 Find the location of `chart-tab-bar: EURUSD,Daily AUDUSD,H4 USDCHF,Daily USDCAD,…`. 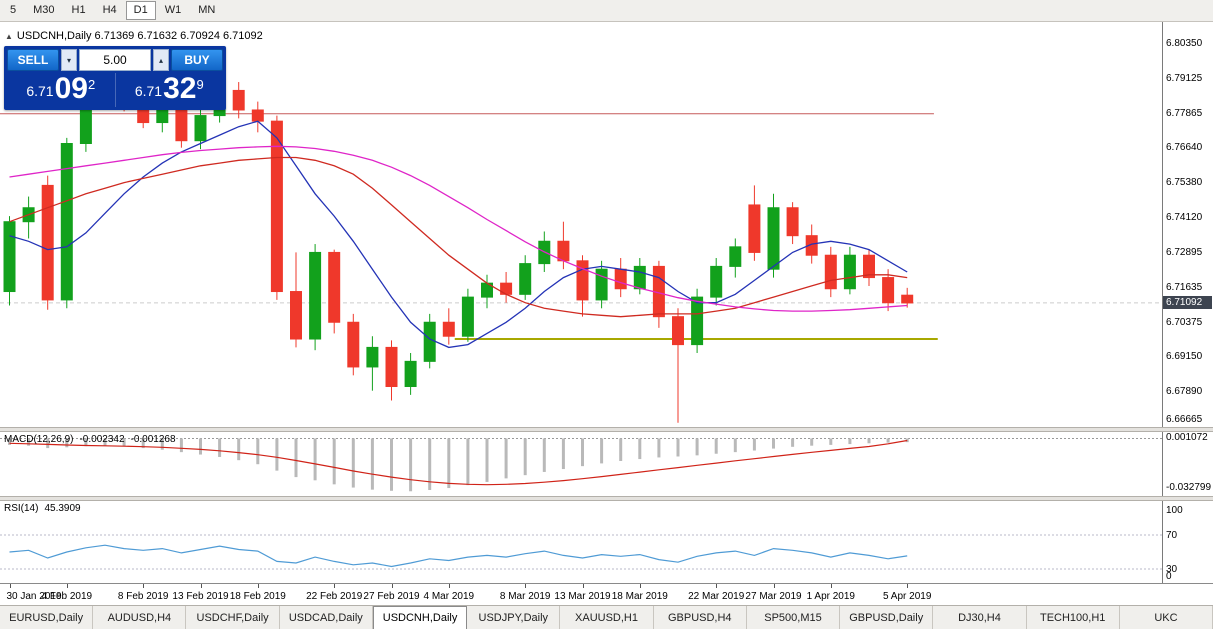

chart-tab-bar: EURUSD,Daily AUDUSD,H4 USDCHF,Daily USDCAD,… is located at coordinates (606, 617).